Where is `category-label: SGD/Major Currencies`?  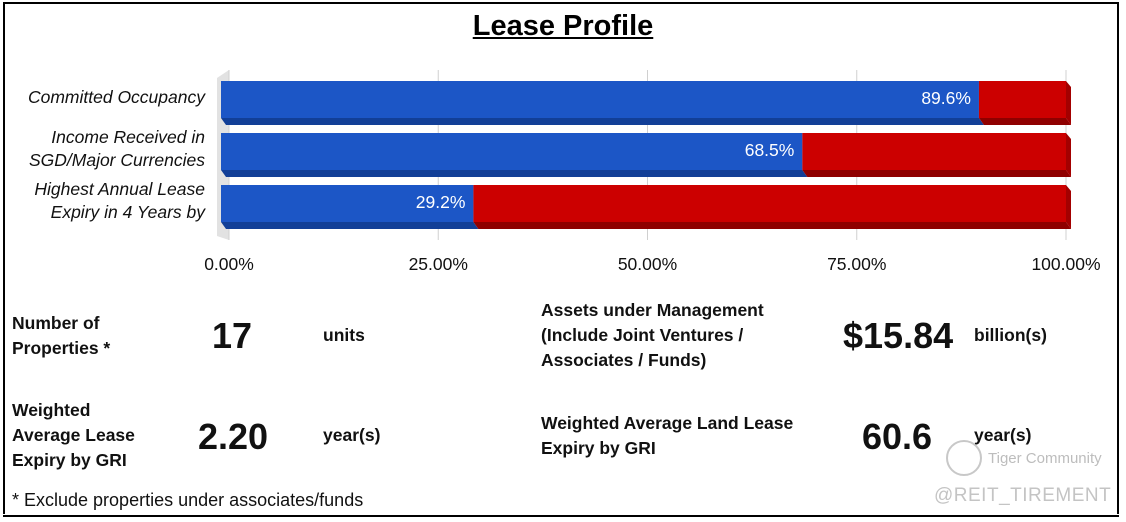 category-label: SGD/Major Currencies is located at coordinates (116, 160).